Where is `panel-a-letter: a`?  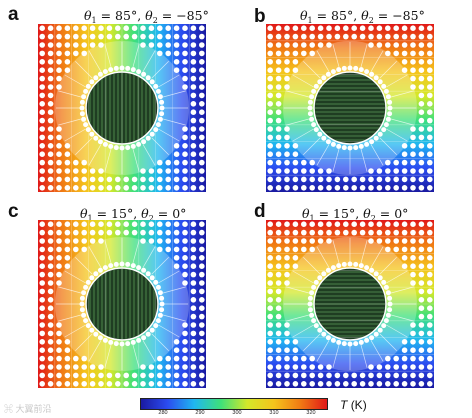
panel-a-letter: a is located at coordinates (13, 14).